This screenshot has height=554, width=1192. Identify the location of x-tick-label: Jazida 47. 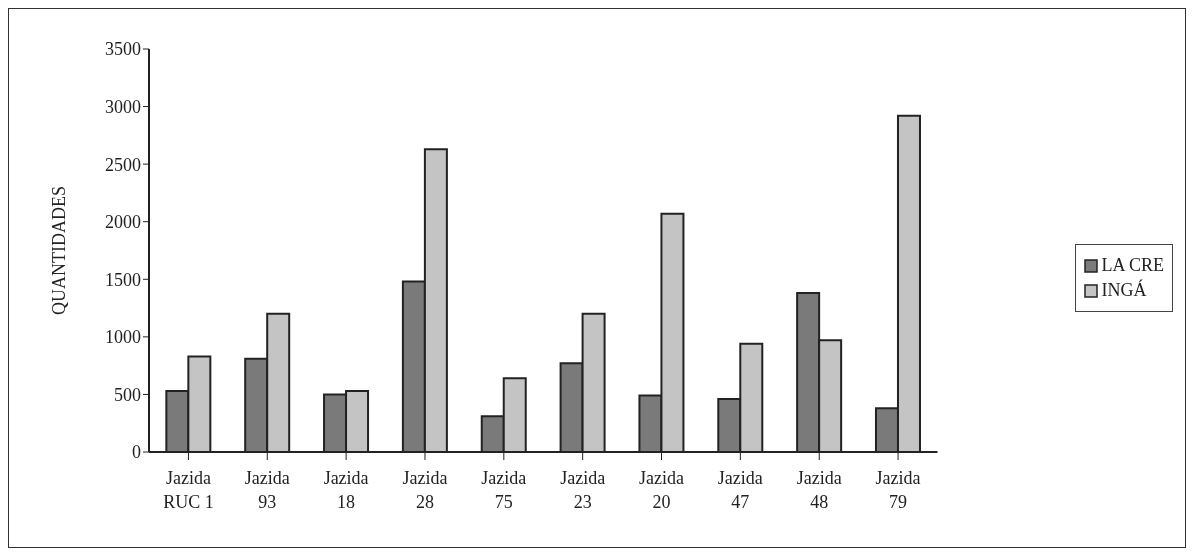
(740, 490).